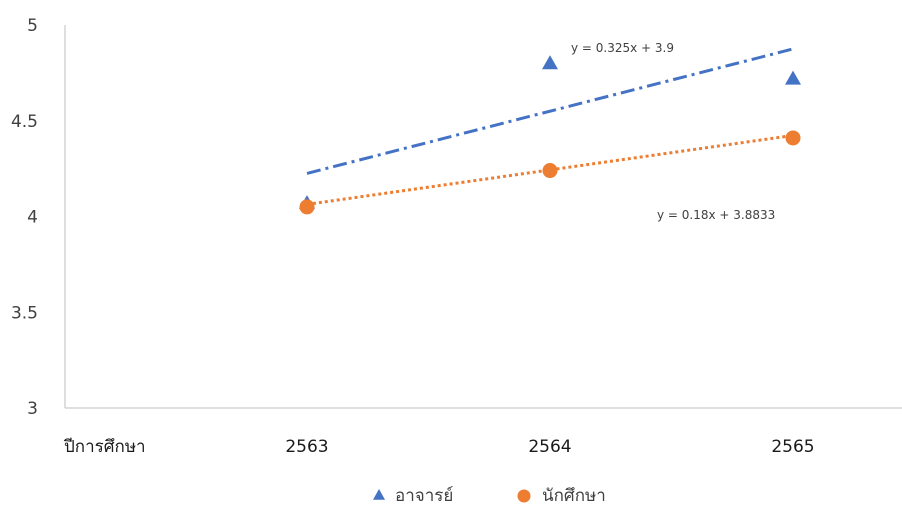 This screenshot has width=902, height=509. I want to click on x-tick-label: 2563, so click(306, 447).